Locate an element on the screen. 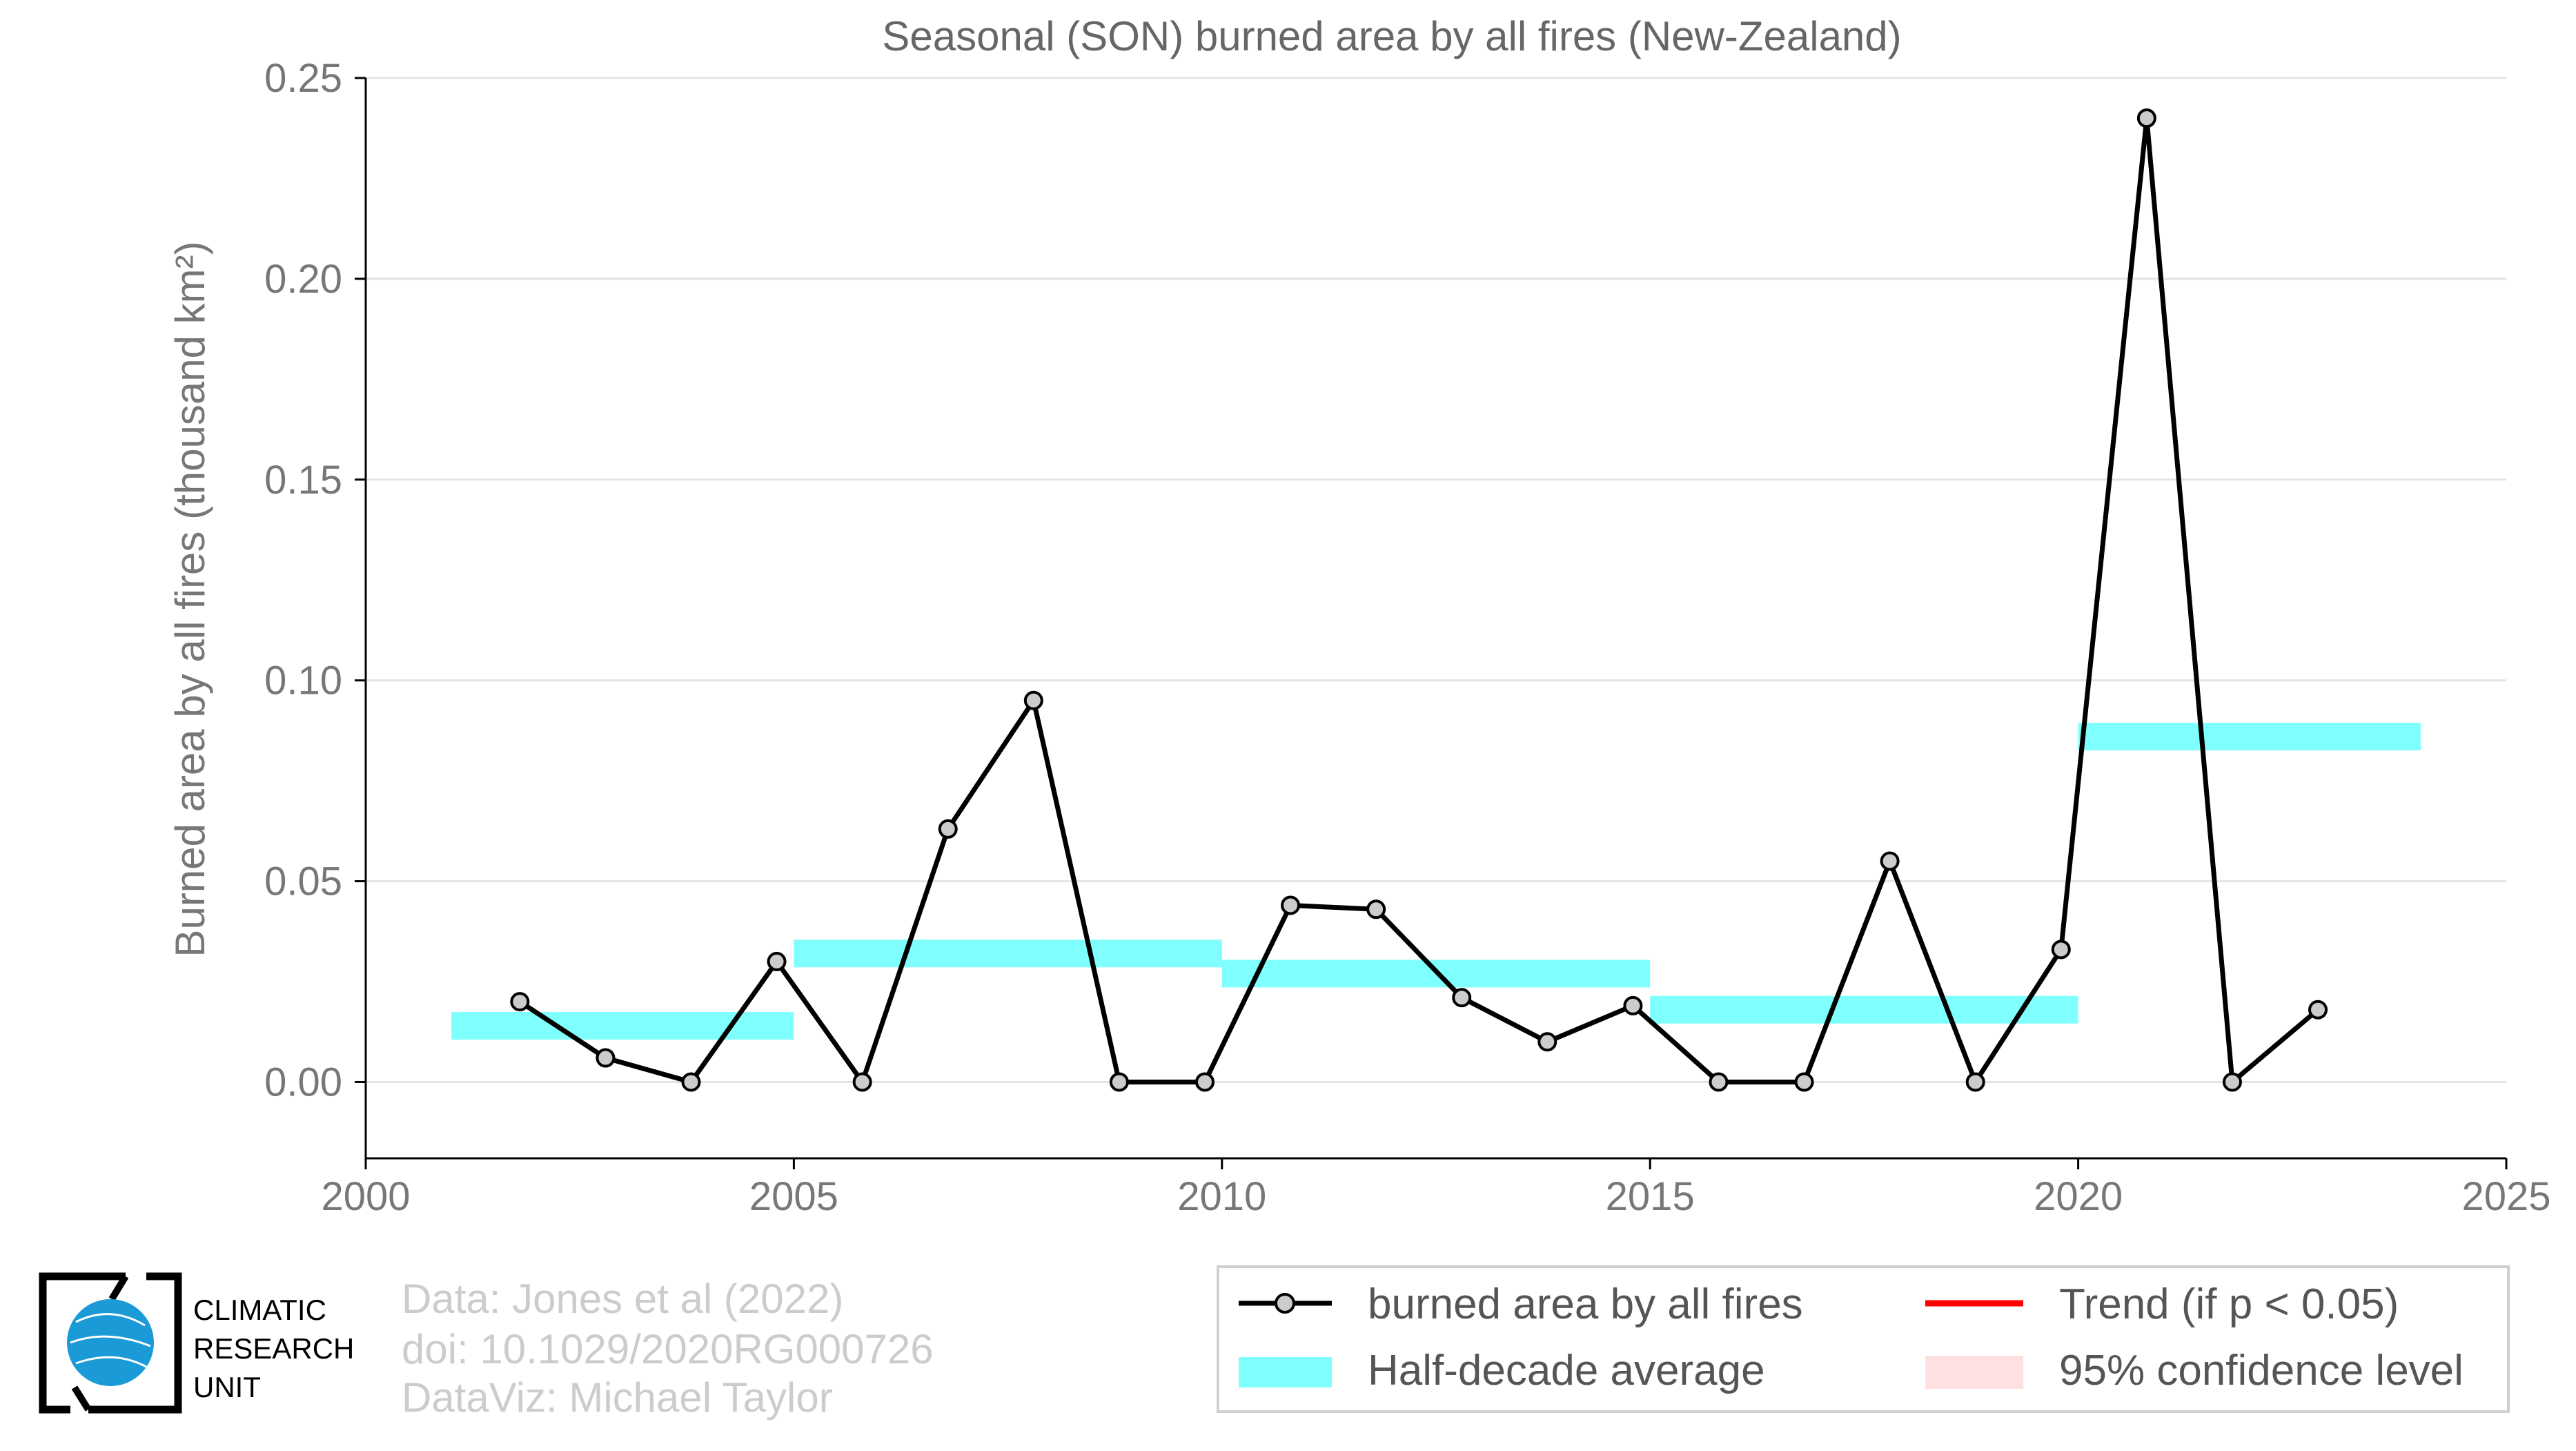 The width and height of the screenshot is (2576, 1451). legend-marker-swatch is located at coordinates (1285, 1304).